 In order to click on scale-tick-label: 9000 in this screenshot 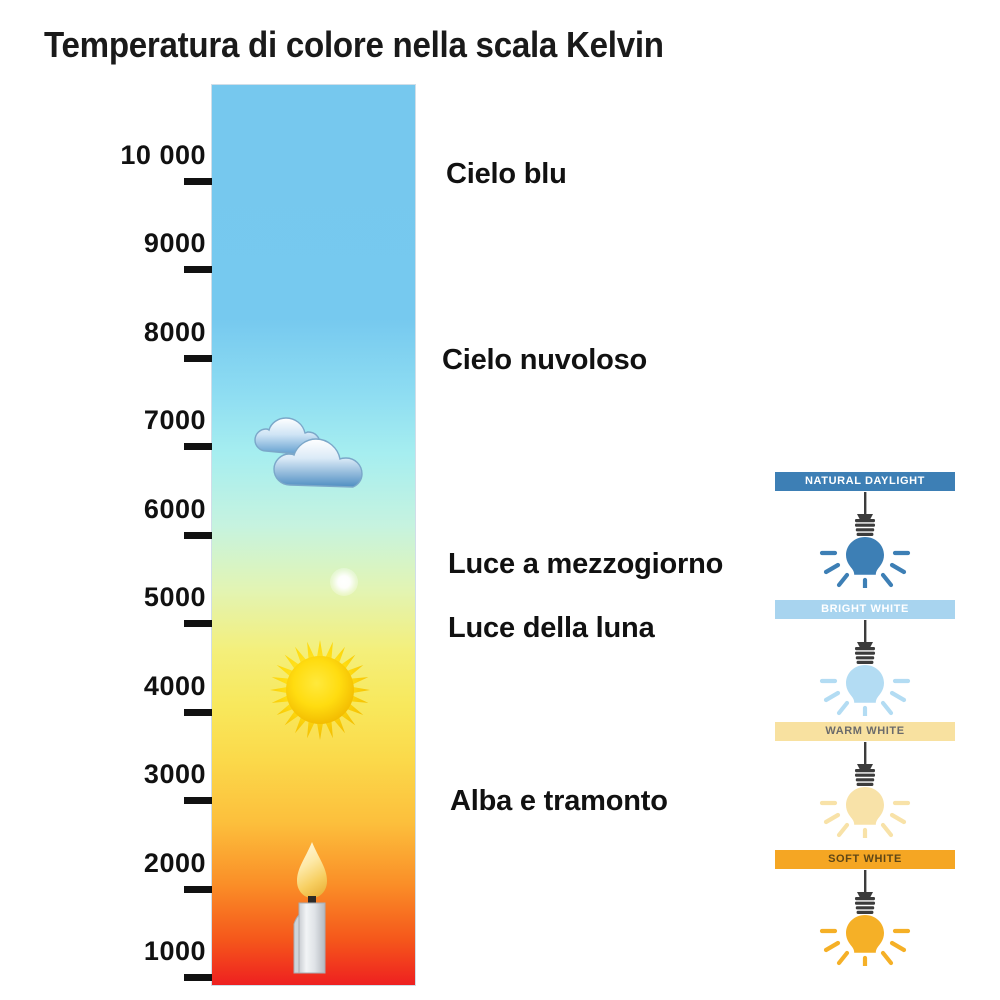, I will do `click(174, 243)`.